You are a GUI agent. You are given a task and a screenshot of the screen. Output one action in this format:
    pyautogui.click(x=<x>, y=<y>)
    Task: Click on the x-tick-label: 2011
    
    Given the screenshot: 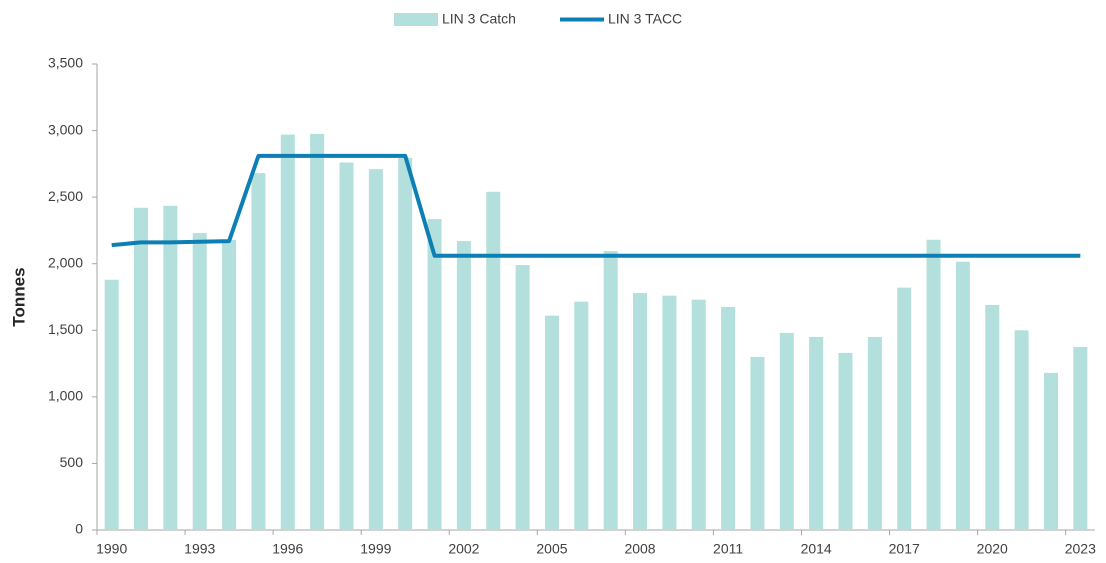 What is the action you would take?
    pyautogui.click(x=728, y=549)
    